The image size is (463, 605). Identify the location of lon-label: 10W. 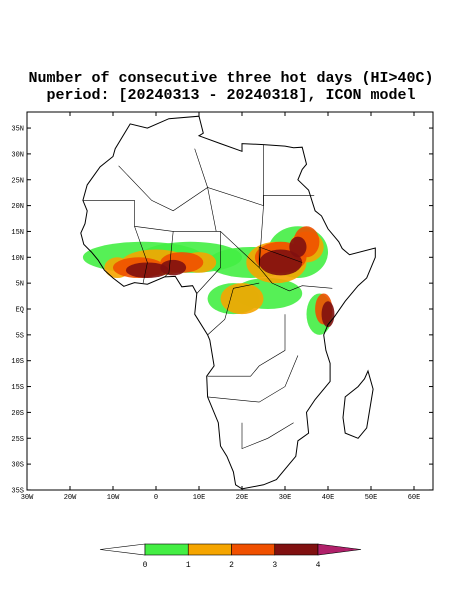
(113, 498).